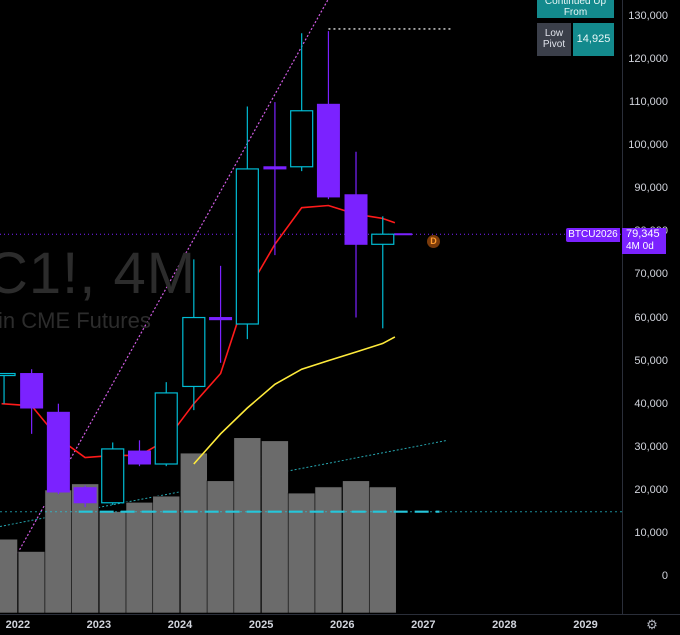  I want to click on price-tick-label: 110,000, so click(648, 102).